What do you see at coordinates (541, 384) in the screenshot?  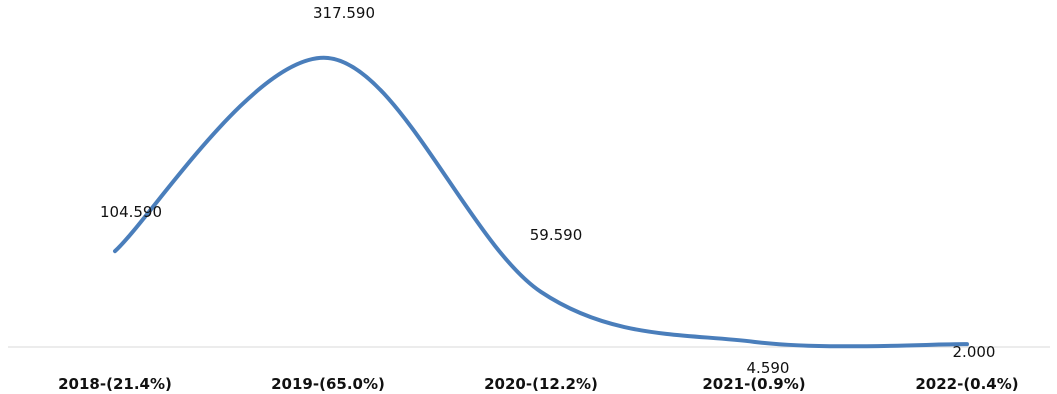 I see `x-tick-label: 2020-(12.2%)` at bounding box center [541, 384].